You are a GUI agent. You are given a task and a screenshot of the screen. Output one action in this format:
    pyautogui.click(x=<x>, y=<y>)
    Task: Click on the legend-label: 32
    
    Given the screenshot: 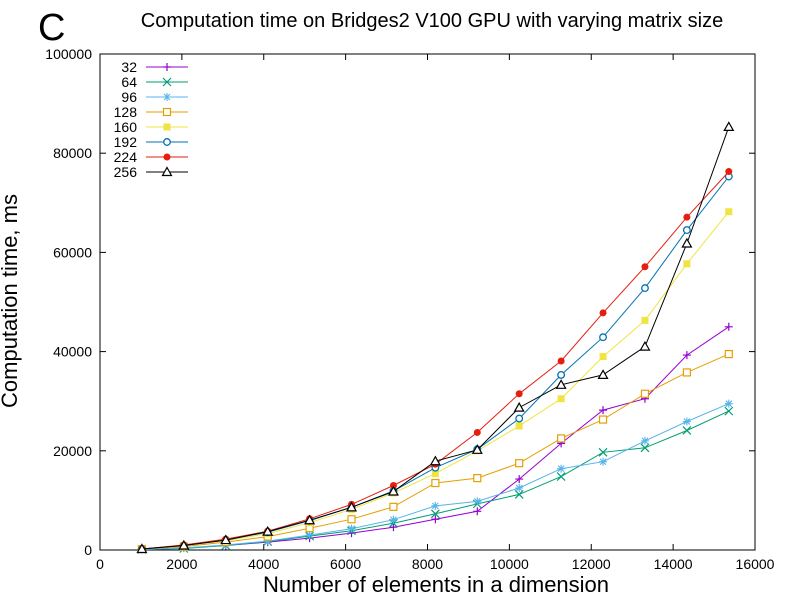 What is the action you would take?
    pyautogui.click(x=129, y=67)
    